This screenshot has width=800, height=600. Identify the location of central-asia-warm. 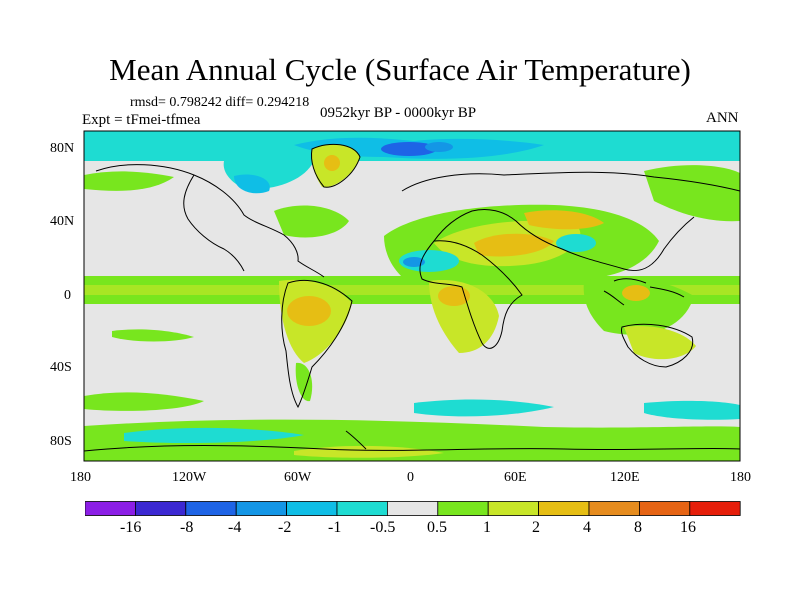
(564, 220).